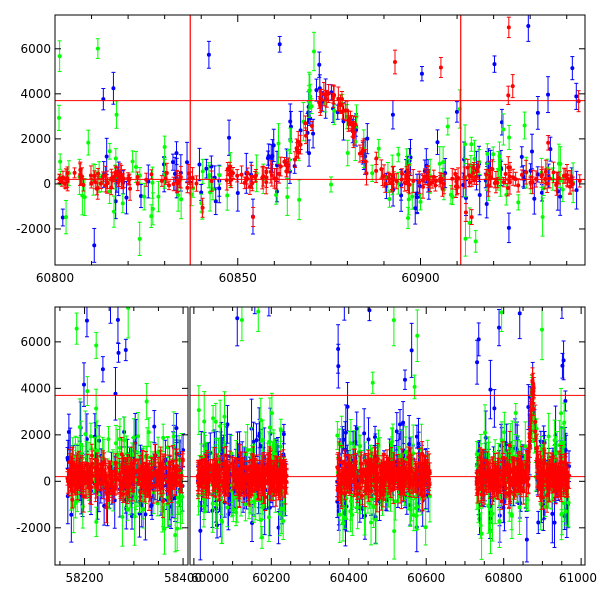  What do you see at coordinates (47, 481) in the screenshot?
I see `bottom-ytick-label: 0` at bounding box center [47, 481].